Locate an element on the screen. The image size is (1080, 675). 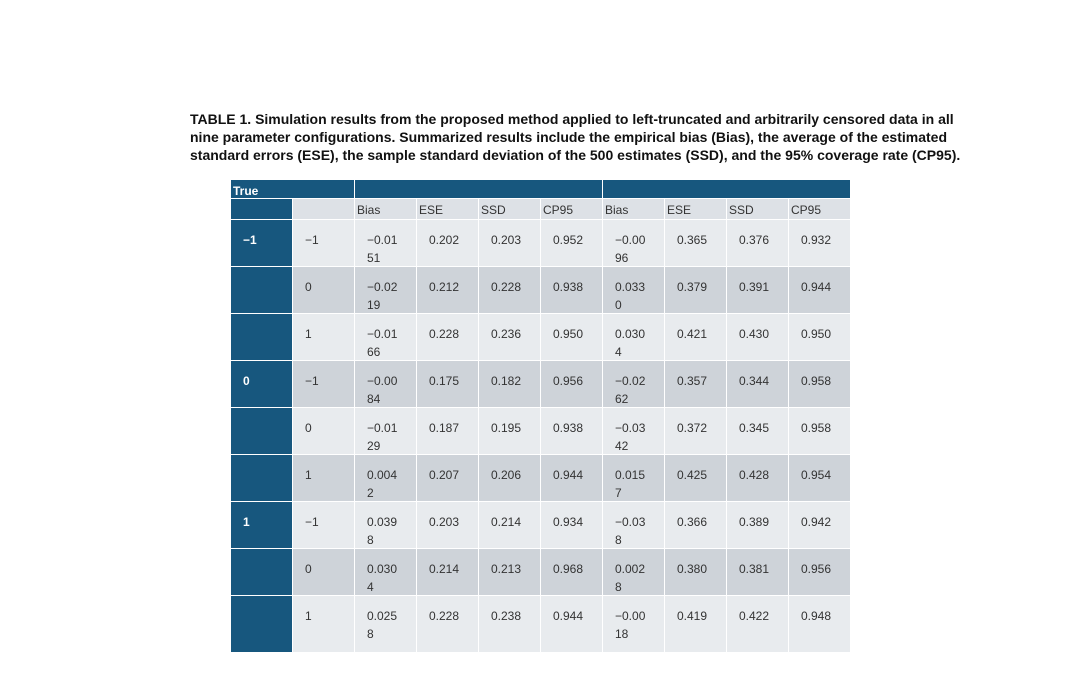
cell: −0.0096 is located at coordinates (633, 243).